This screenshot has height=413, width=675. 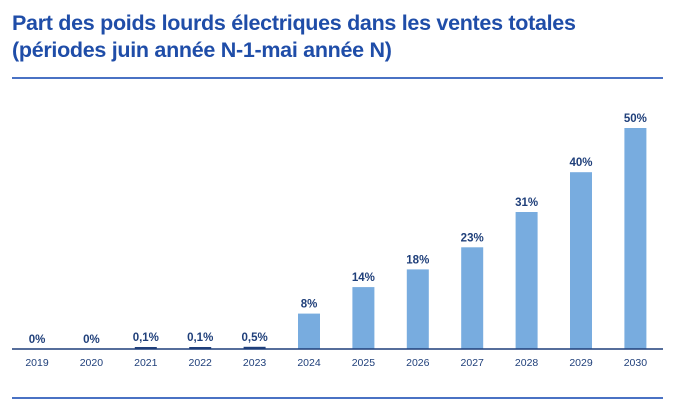 What do you see at coordinates (309, 331) in the screenshot?
I see `bar-2024` at bounding box center [309, 331].